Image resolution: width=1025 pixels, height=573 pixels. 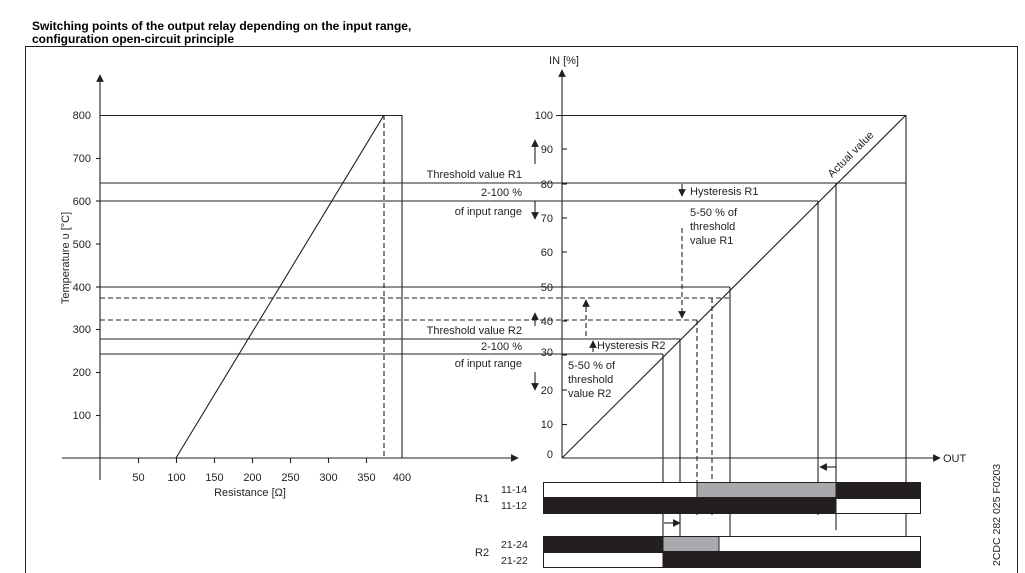 What do you see at coordinates (514, 561) in the screenshot?
I see `relay-r2-contact-b: 21-22` at bounding box center [514, 561].